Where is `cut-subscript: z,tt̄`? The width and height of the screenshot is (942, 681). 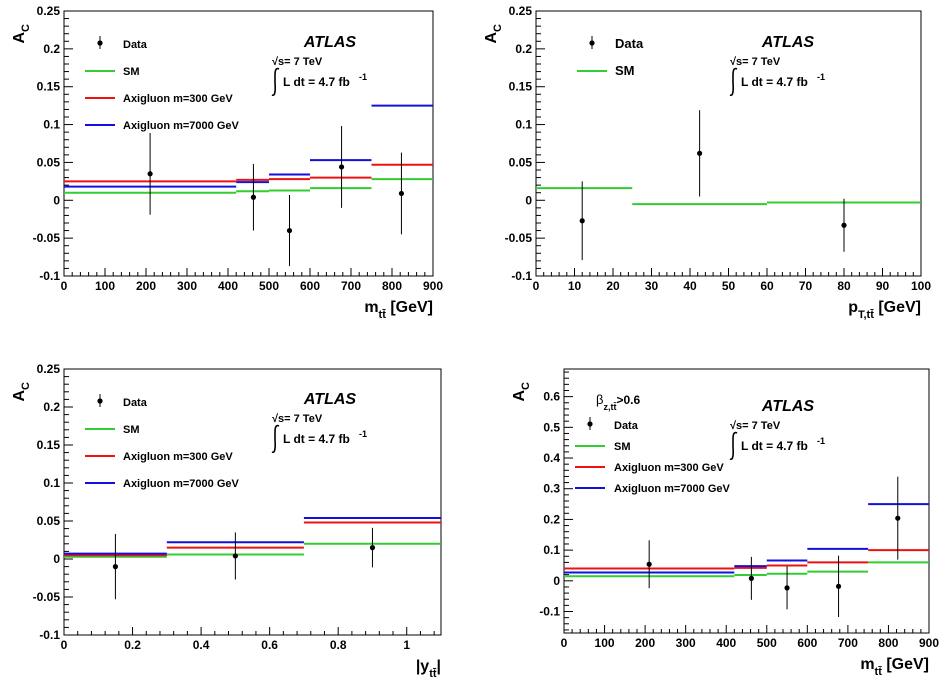 cut-subscript: z,tt̄ is located at coordinates (609, 407).